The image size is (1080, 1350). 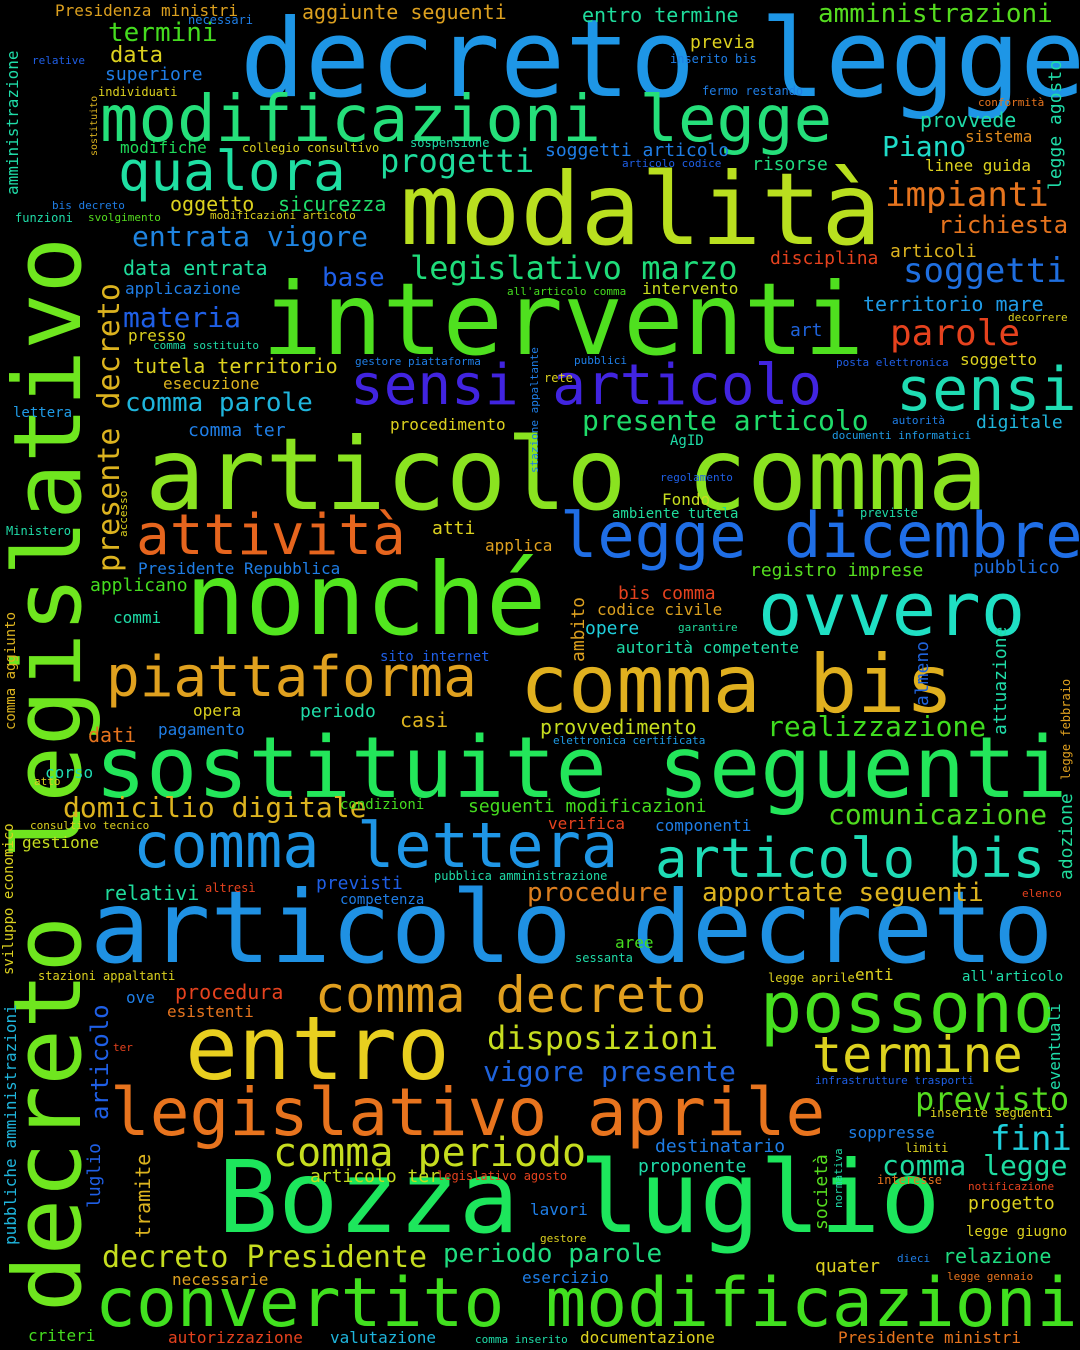 What do you see at coordinates (58, 60) in the screenshot?
I see `word: relative` at bounding box center [58, 60].